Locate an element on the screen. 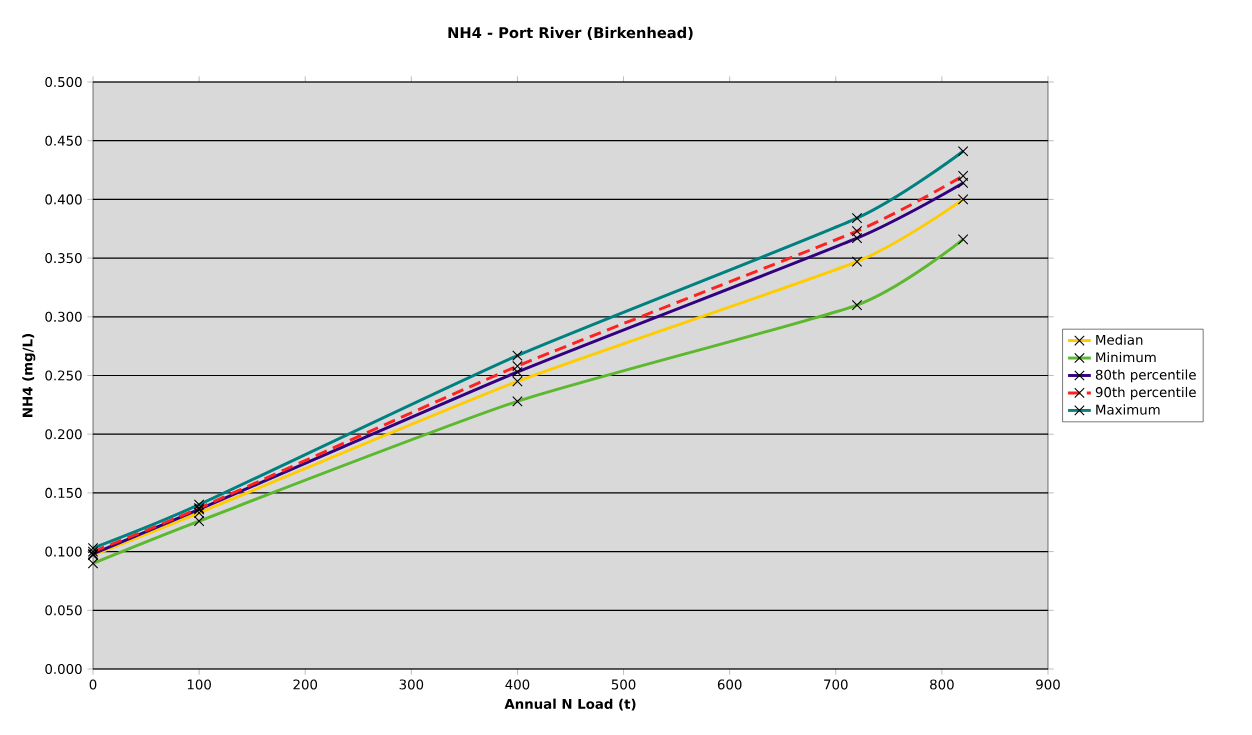  x-tick-label: 0 is located at coordinates (93, 684).